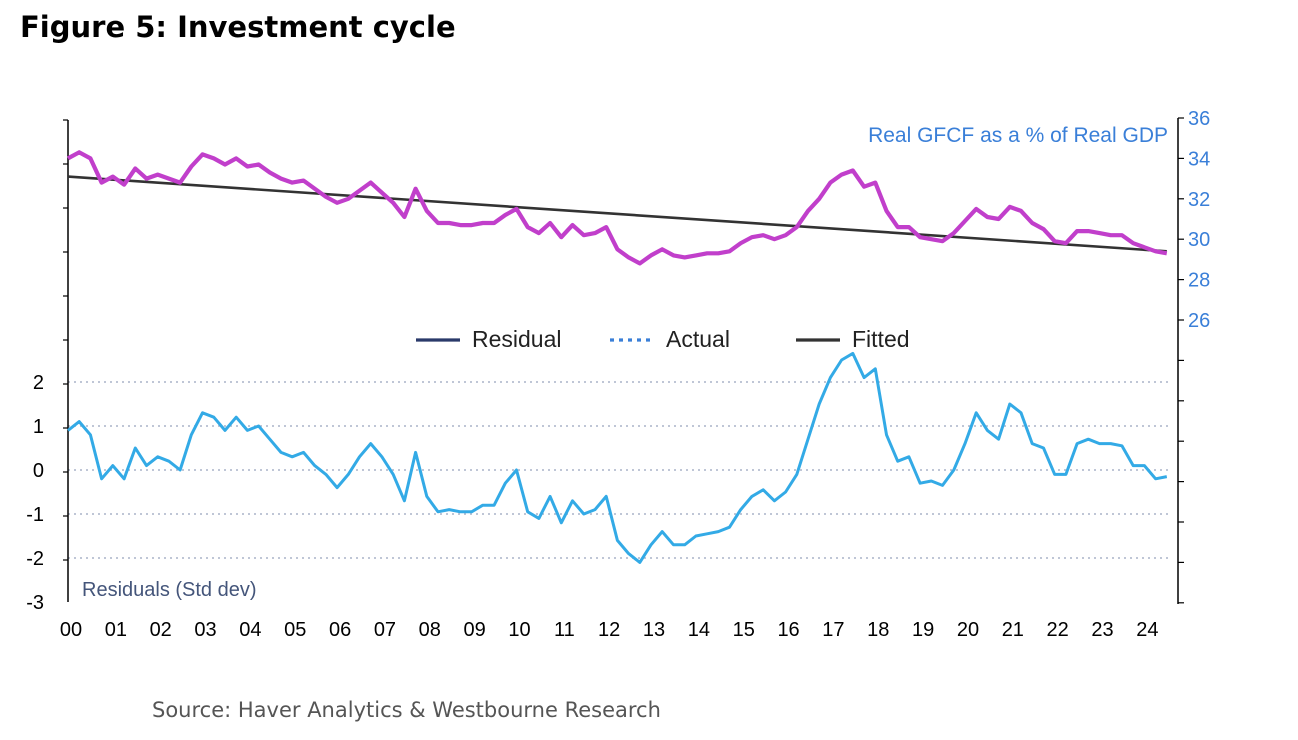 This screenshot has width=1298, height=740. Describe the element at coordinates (35, 515) in the screenshot. I see `residual-axis-tick-label: -1` at that location.